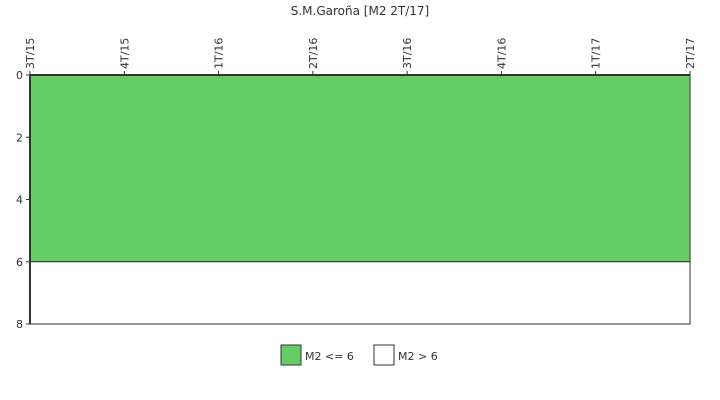  What do you see at coordinates (19, 324) in the screenshot?
I see `y-tick-label: 8` at bounding box center [19, 324].